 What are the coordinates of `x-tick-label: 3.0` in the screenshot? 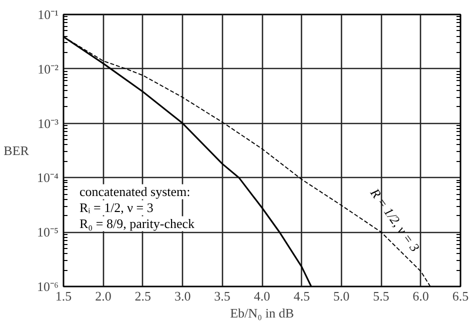 It's located at (182, 296).